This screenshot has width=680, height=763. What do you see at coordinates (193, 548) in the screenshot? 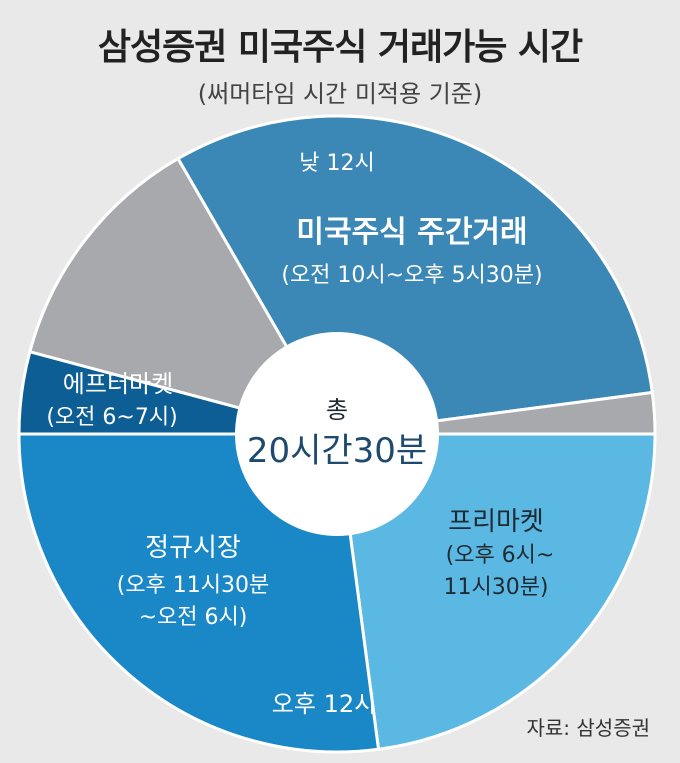
I see `label-regular-name: 정규시장` at bounding box center [193, 548].